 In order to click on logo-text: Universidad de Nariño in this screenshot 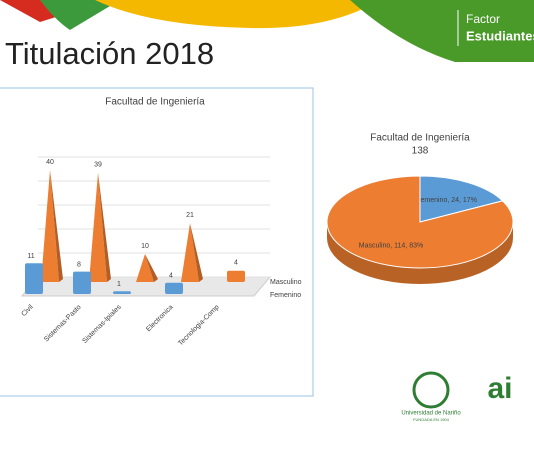, I will do `click(431, 414)`.